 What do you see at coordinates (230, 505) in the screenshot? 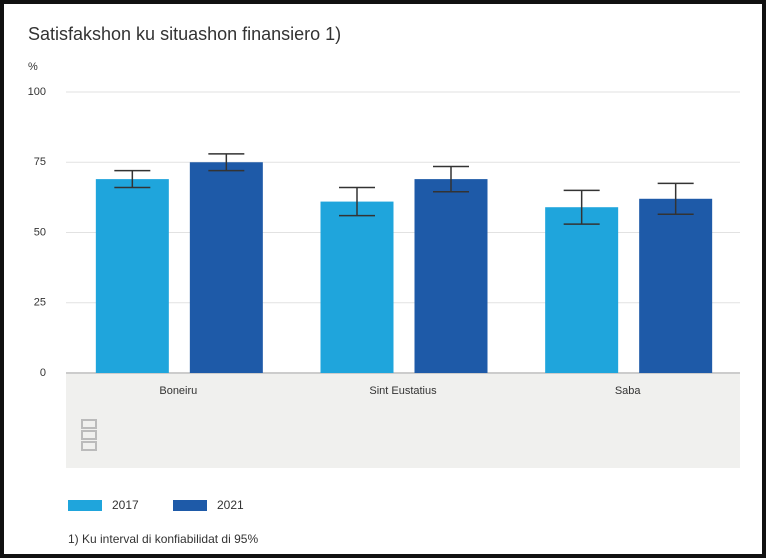
I see `legend-label: 2021` at bounding box center [230, 505].